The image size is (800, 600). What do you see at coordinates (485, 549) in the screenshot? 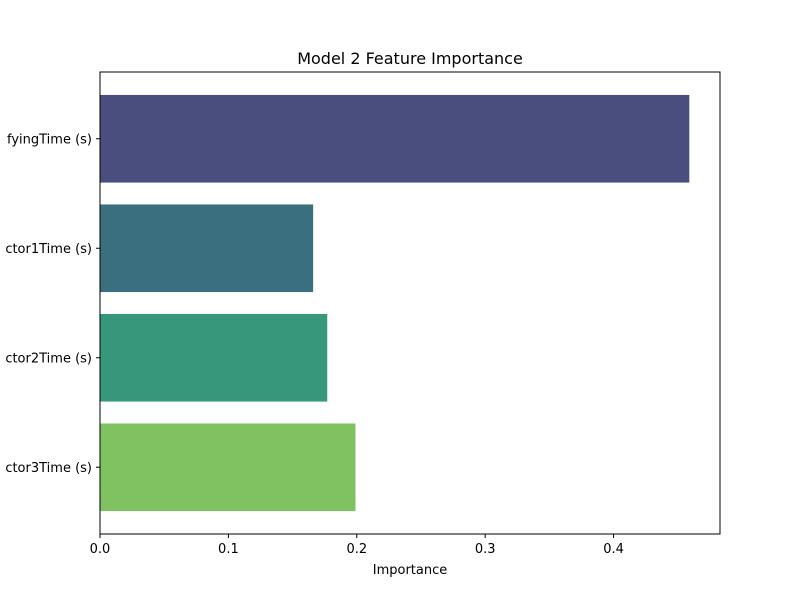
I see `x-tick-label: 0.3` at bounding box center [485, 549].